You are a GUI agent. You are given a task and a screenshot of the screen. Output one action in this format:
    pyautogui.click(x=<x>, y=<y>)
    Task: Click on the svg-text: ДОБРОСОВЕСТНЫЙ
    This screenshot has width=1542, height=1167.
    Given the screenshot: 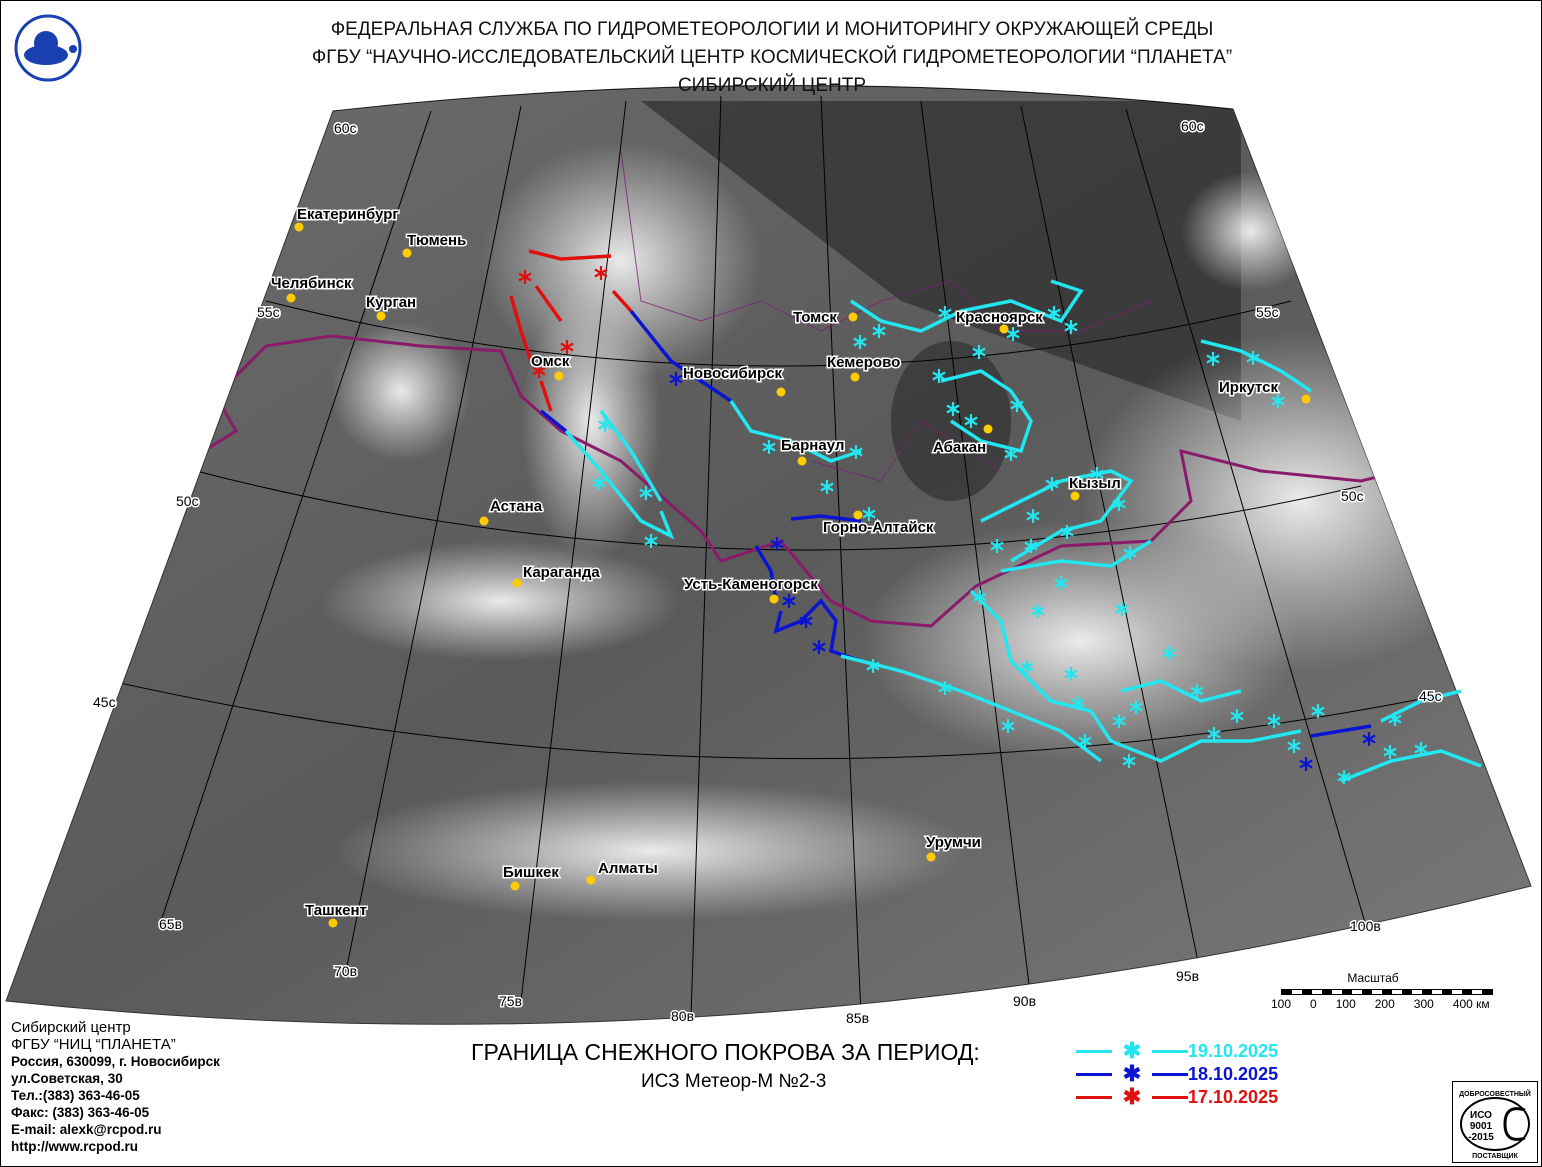 What is the action you would take?
    pyautogui.click(x=1495, y=1093)
    